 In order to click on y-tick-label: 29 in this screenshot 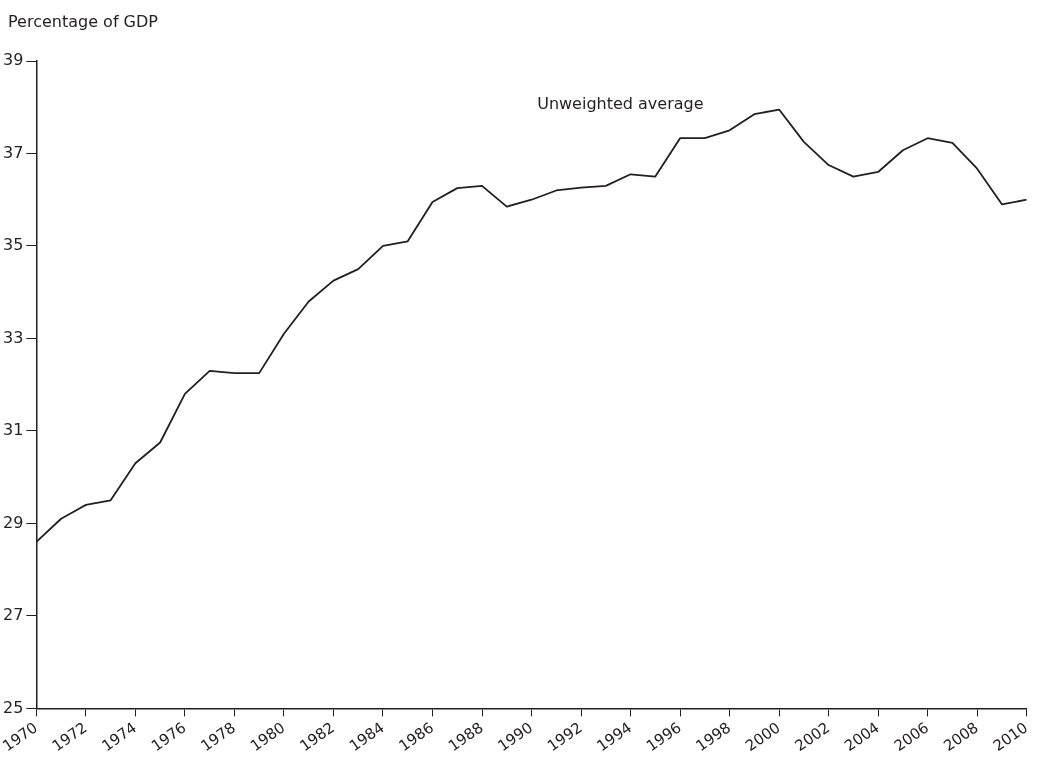, I will do `click(13, 522)`.